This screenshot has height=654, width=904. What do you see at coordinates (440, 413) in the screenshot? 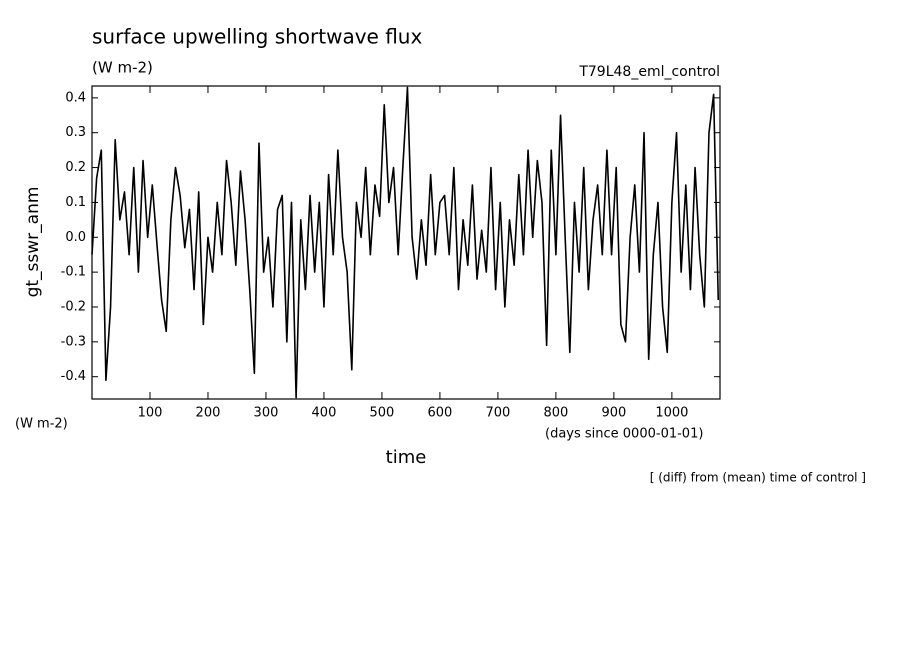
I see `x-tick-label: 600` at bounding box center [440, 413].